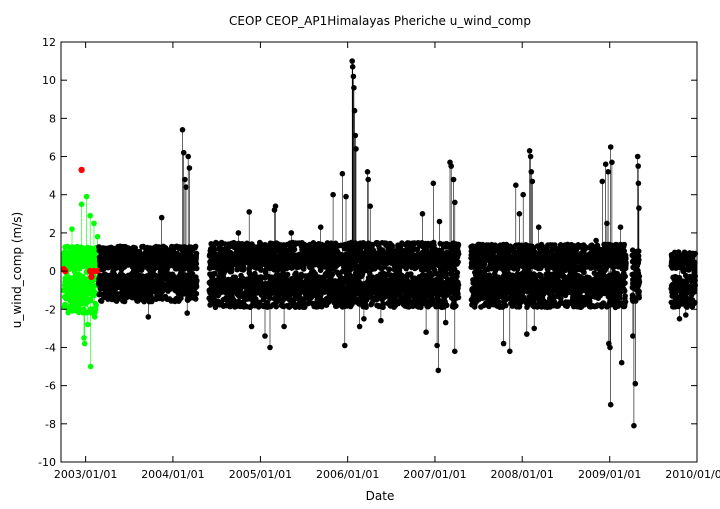 The height and width of the screenshot is (509, 720). Describe the element at coordinates (380, 496) in the screenshot. I see `x-axis-label: Date` at that location.